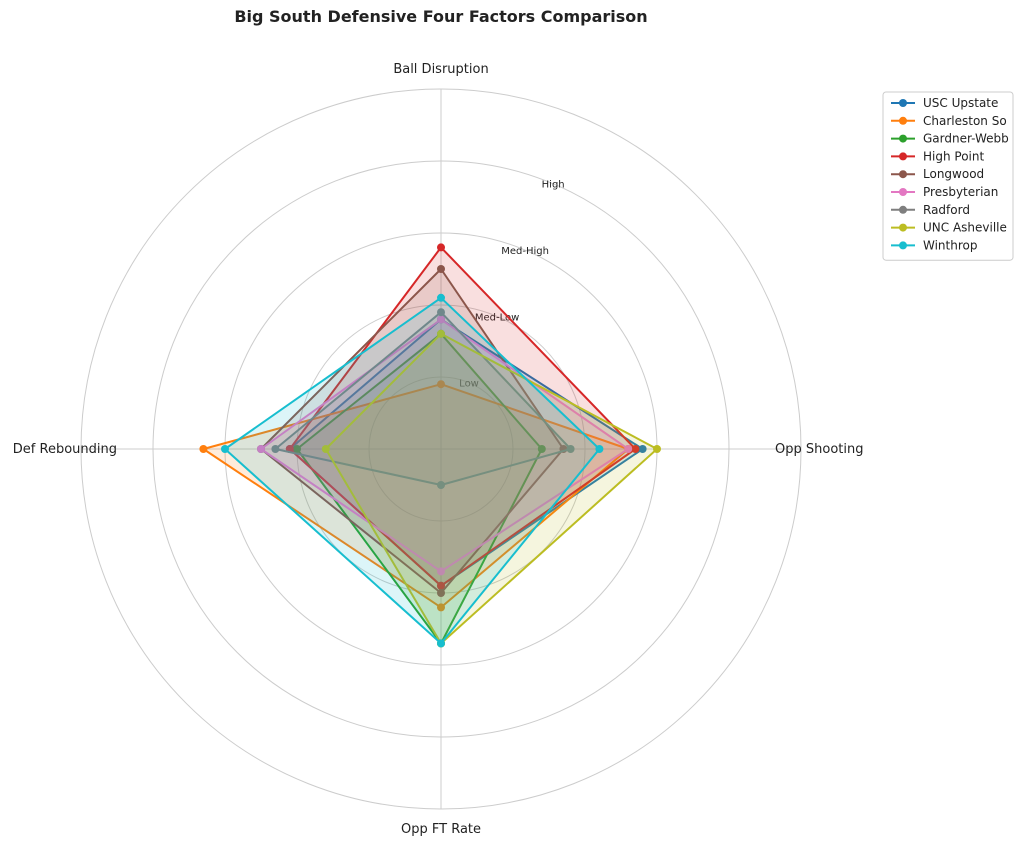 This screenshot has width=1024, height=844. Describe the element at coordinates (960, 192) in the screenshot. I see `legend-label: Presbyterian` at that location.